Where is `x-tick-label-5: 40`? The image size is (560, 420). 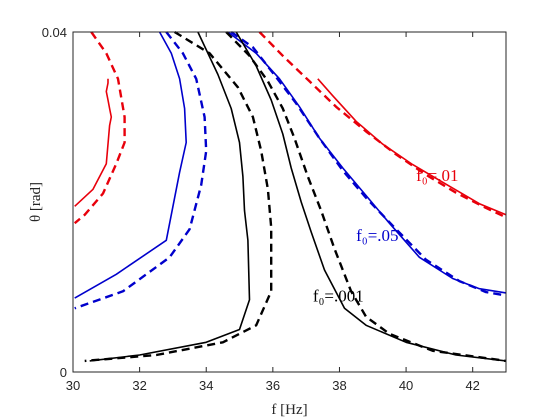
x-tick-label-5: 40 is located at coordinates (406, 385).